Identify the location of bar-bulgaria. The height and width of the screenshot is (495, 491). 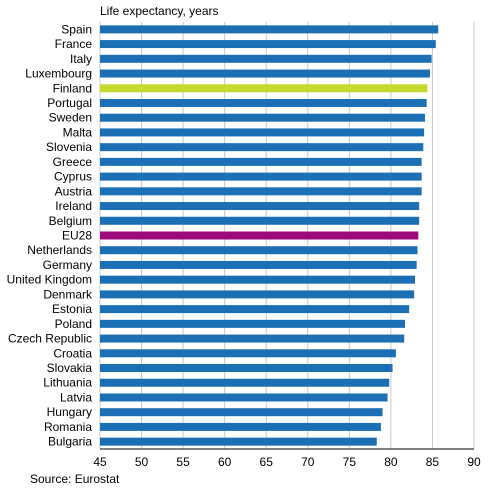
(238, 441).